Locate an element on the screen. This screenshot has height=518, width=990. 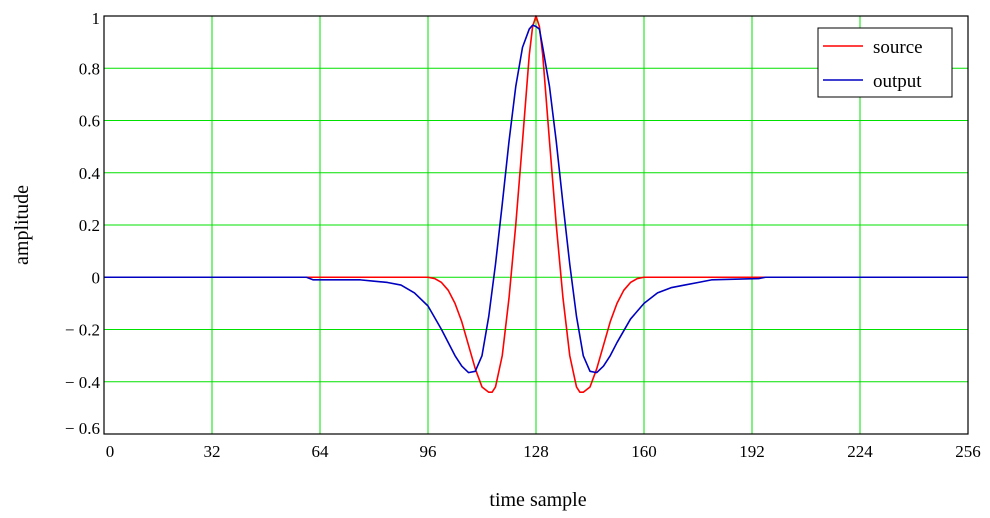
x-tick-label: 192 is located at coordinates (752, 451).